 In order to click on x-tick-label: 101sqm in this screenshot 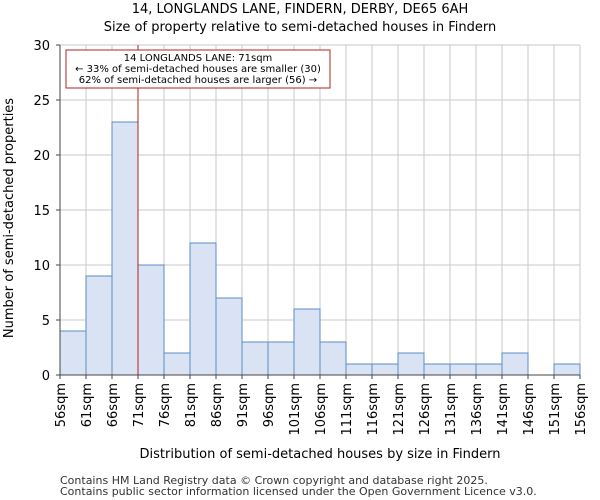, I will do `click(295, 409)`.